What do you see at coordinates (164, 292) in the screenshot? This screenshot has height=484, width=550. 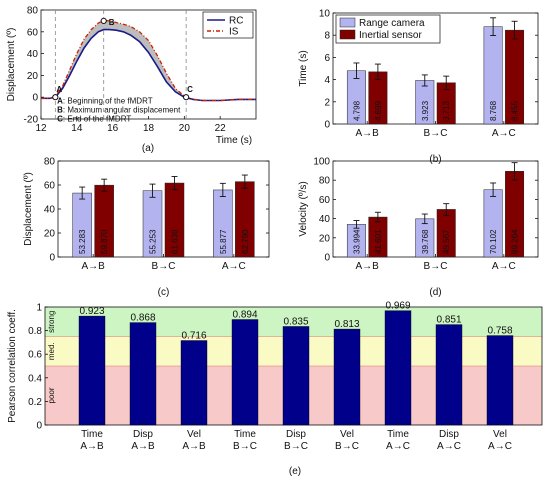 I see `panel-c-caption: (c)` at bounding box center [164, 292].